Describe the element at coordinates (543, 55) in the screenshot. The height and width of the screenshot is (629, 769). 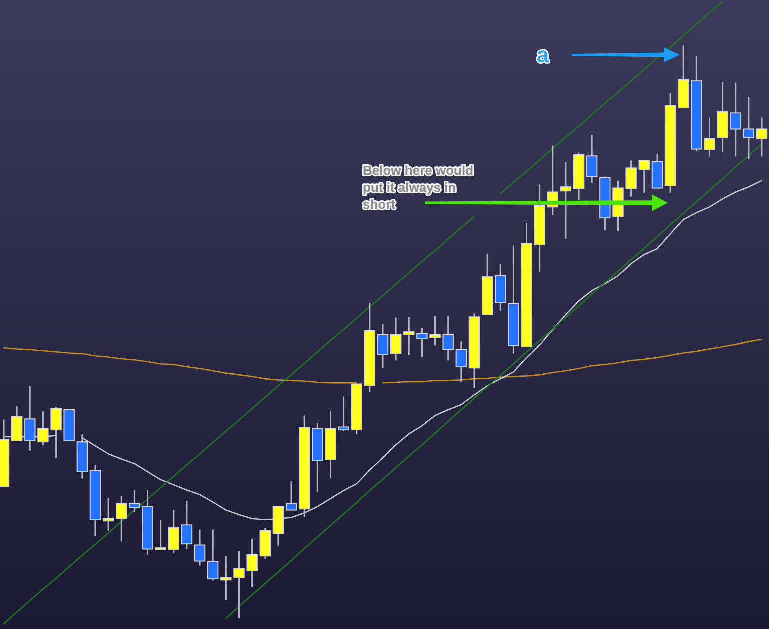
I see `annotation: a` at that location.